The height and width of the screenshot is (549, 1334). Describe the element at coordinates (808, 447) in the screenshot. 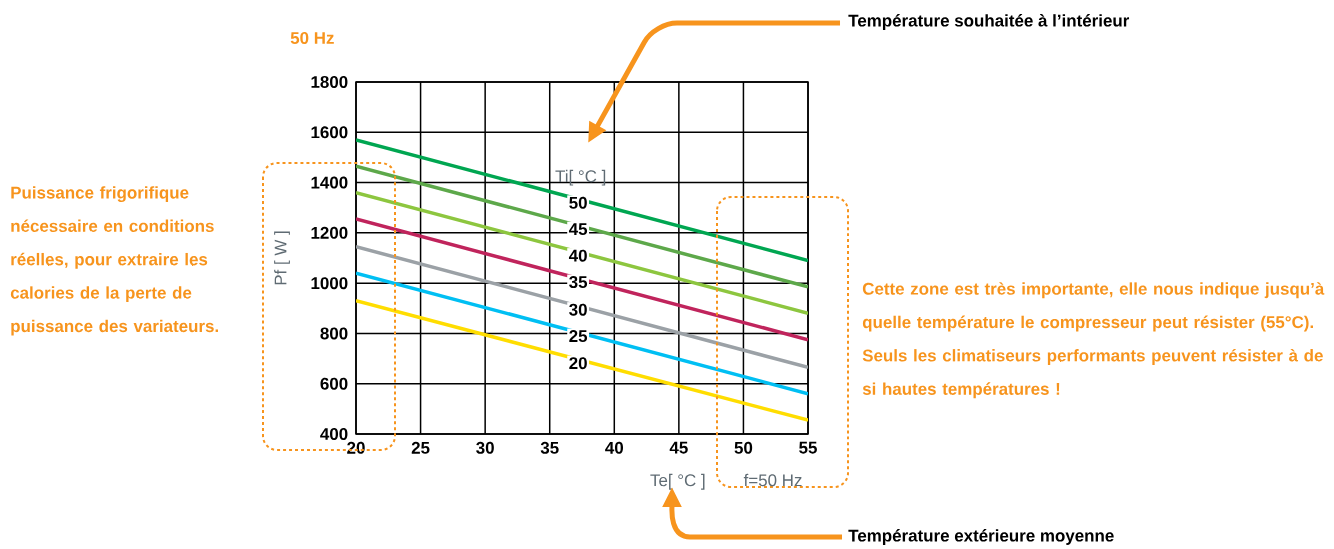

I see `x-tick-label: 55` at that location.